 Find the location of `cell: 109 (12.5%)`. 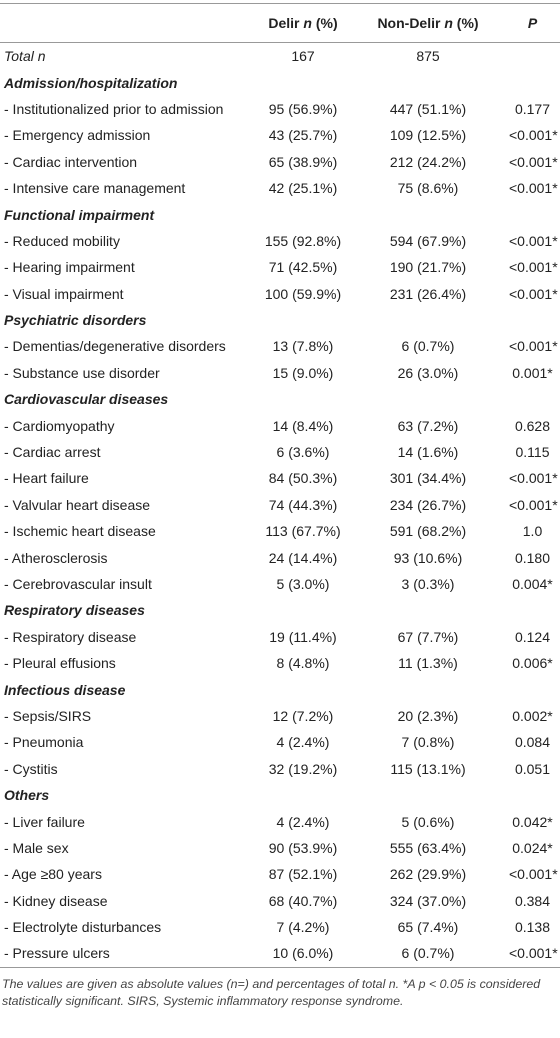

cell: 109 (12.5%) is located at coordinates (428, 135).